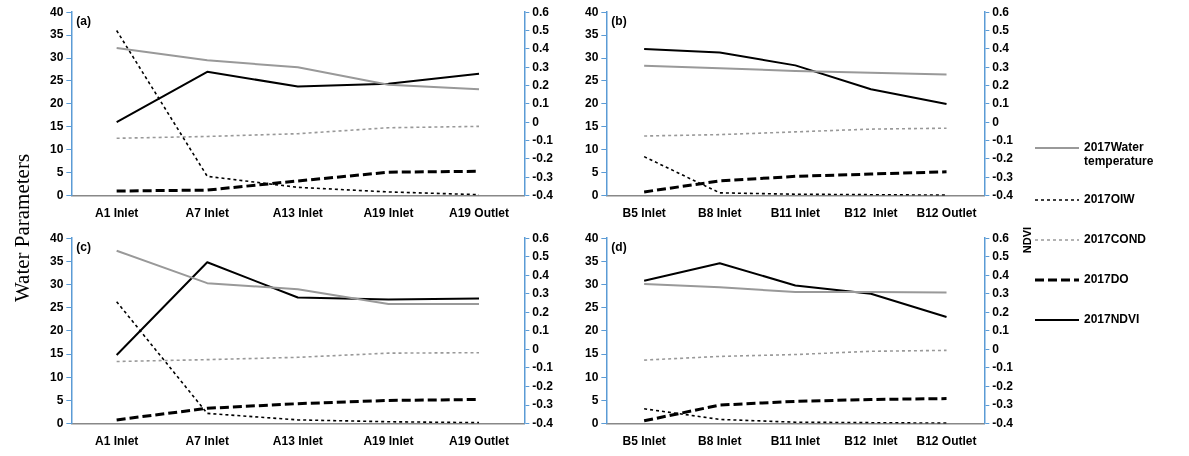 Image resolution: width=1189 pixels, height=456 pixels. I want to click on chart-title: (c), so click(84, 246).